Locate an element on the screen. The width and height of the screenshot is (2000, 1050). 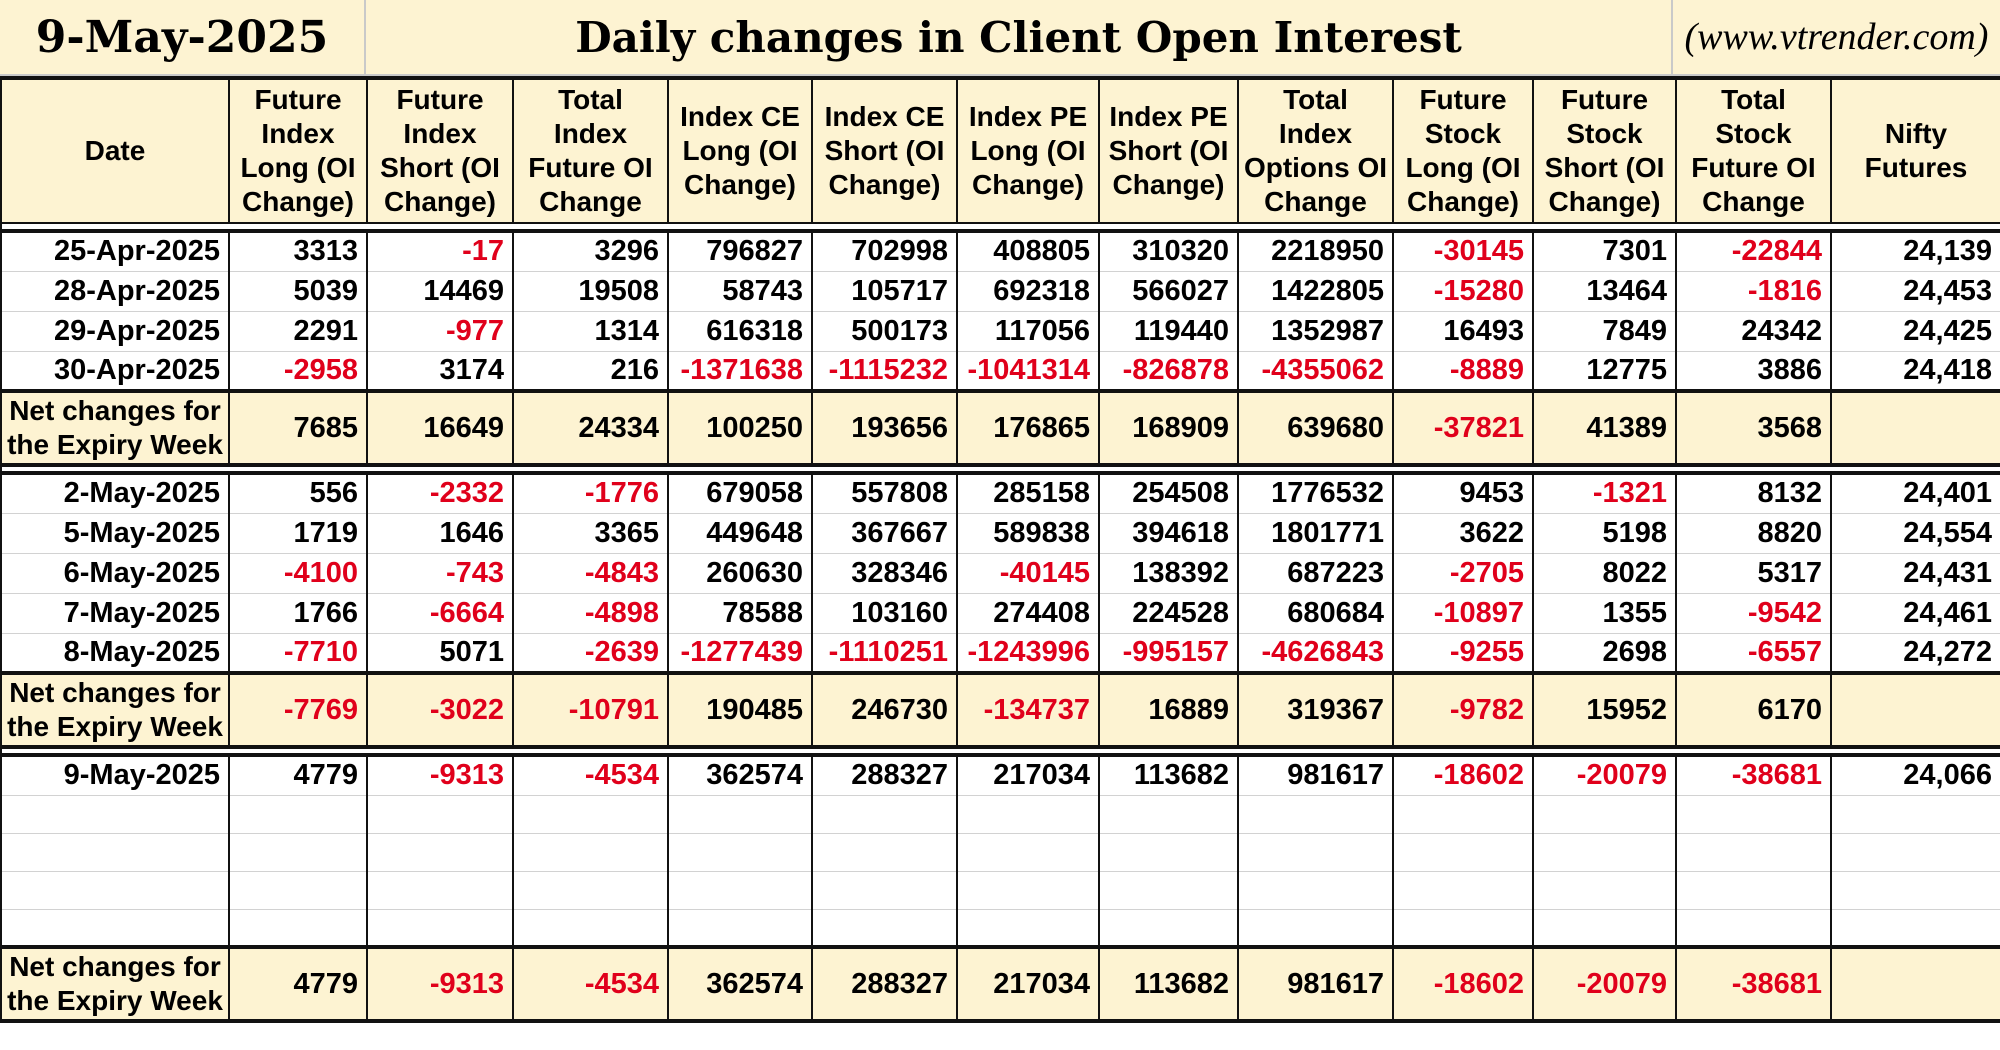
value-cell: 1646 is located at coordinates (440, 533).